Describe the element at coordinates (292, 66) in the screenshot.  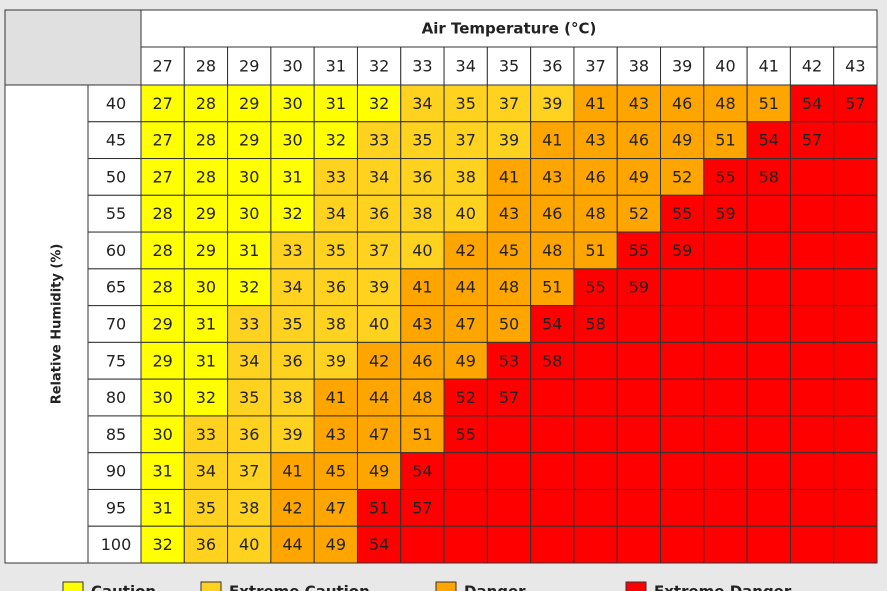
I see `column-header: 30` at that location.